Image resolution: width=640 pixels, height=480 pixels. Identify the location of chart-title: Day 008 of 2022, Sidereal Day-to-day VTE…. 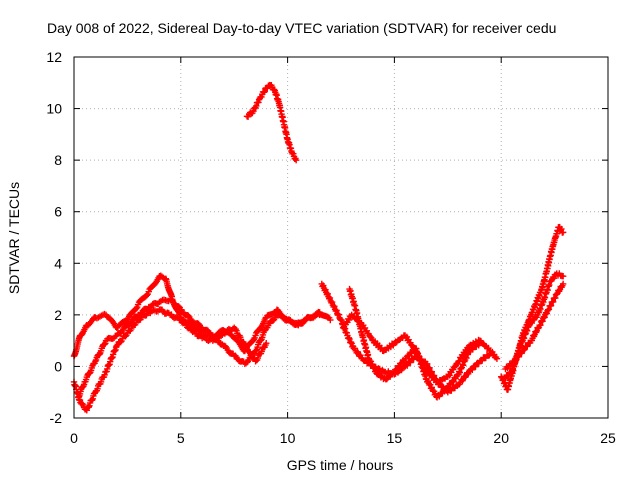
(301, 28).